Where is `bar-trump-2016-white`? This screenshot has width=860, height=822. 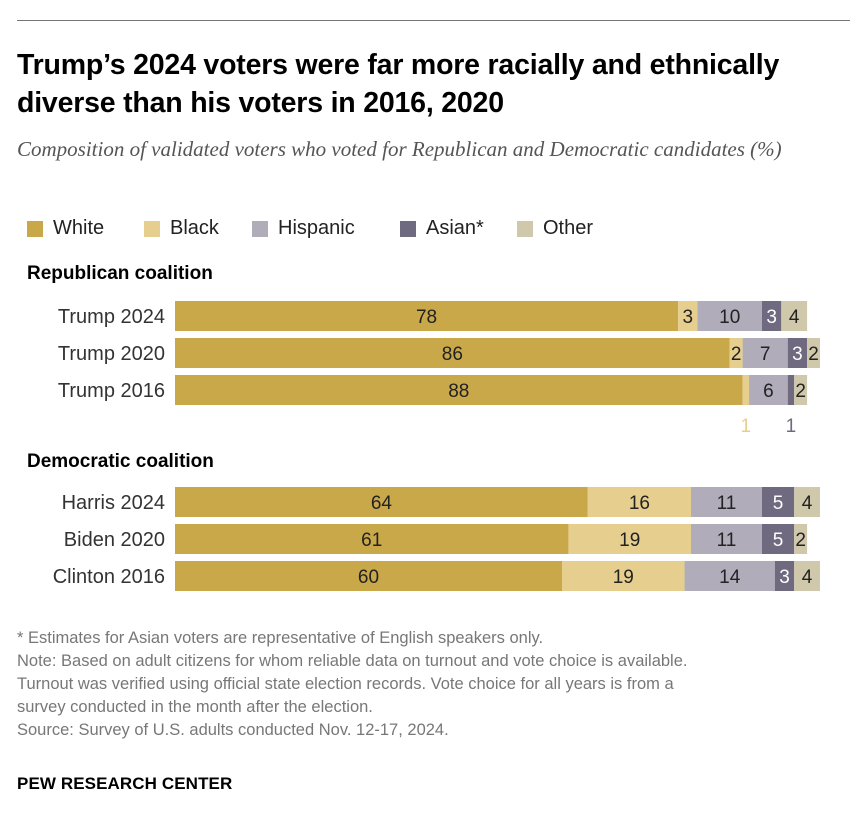
bar-trump-2016-white is located at coordinates (459, 390).